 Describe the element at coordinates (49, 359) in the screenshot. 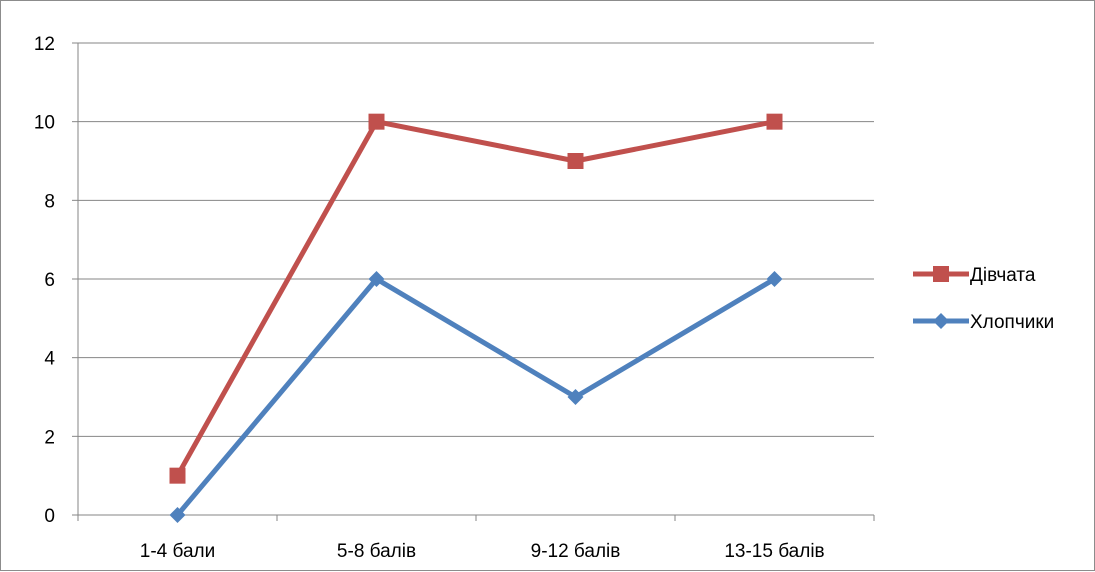

I see `y-tick-label: 4` at that location.